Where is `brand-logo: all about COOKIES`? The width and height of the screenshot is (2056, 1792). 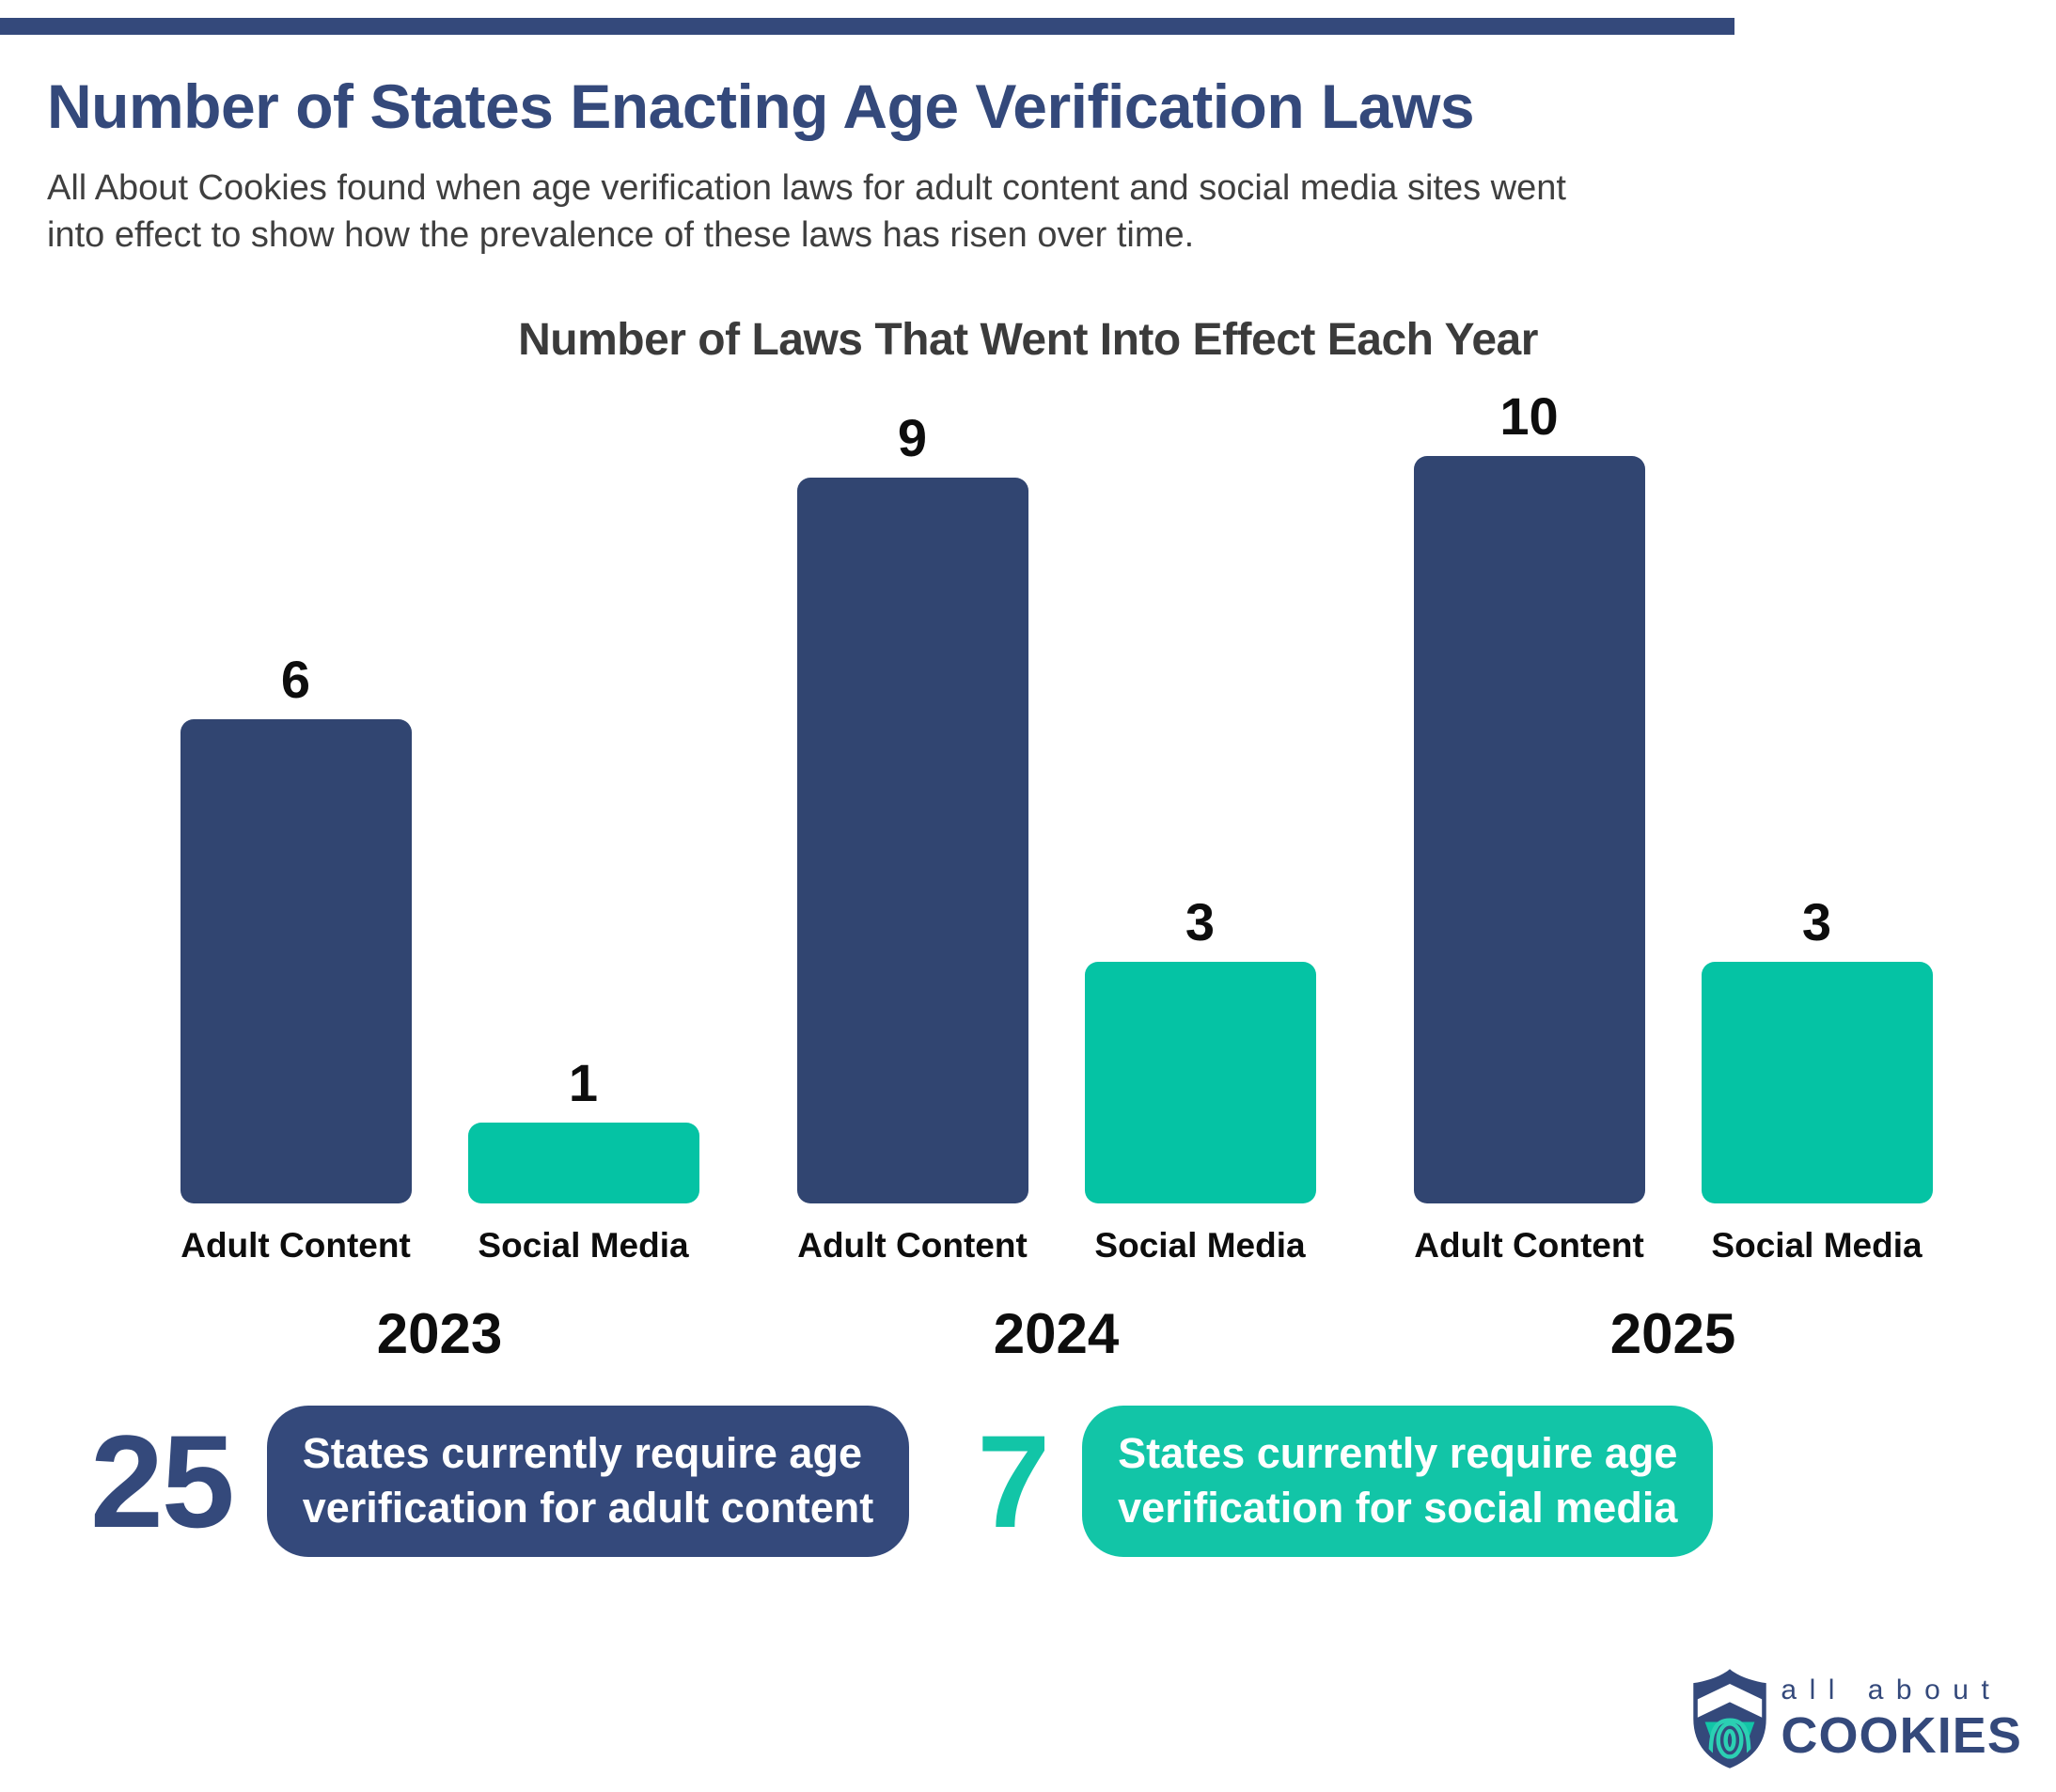 brand-logo: all about COOKIES is located at coordinates (1855, 1718).